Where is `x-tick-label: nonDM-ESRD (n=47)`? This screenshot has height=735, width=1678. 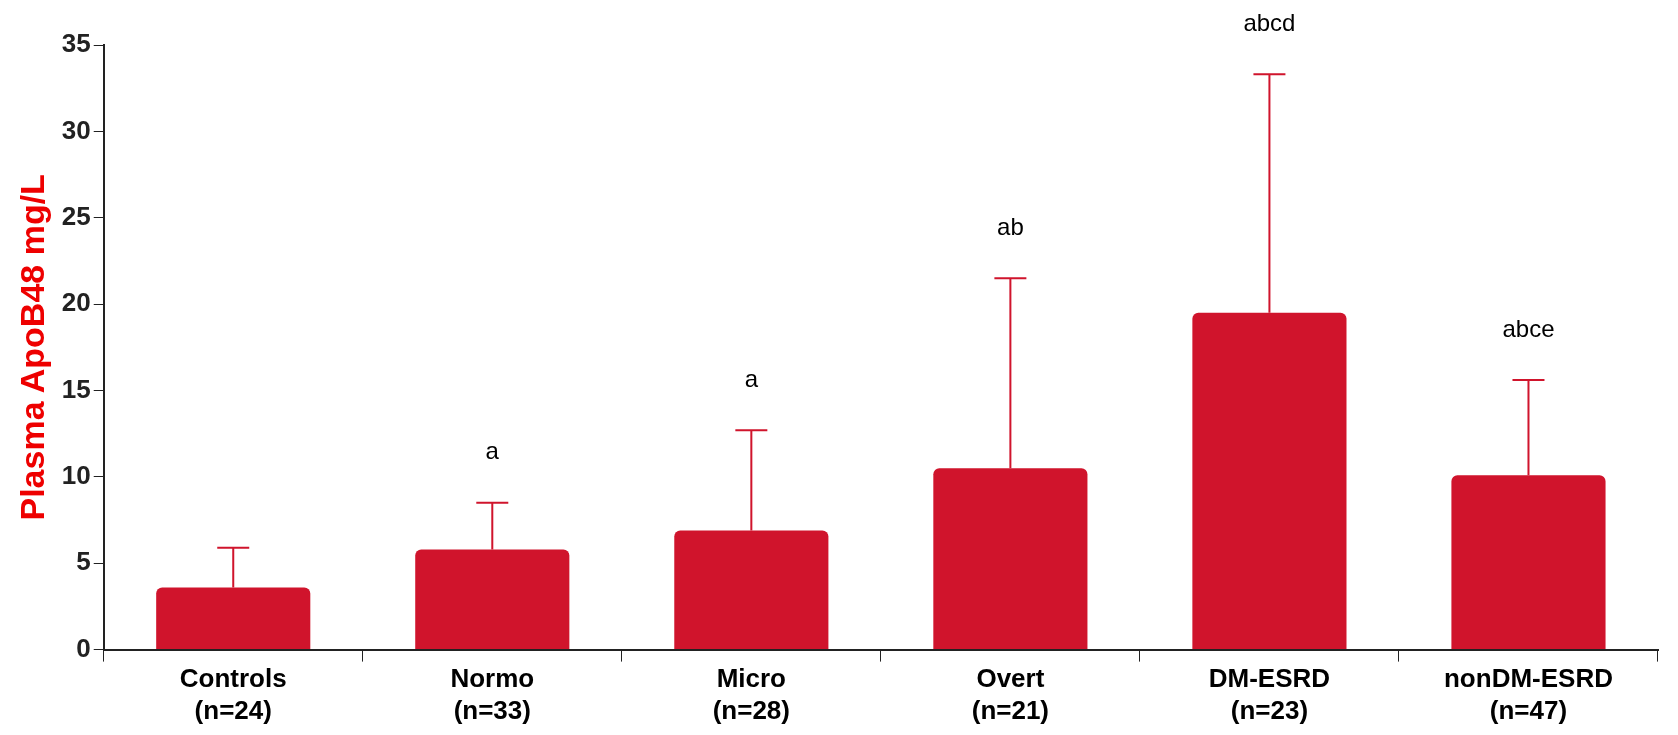 x-tick-label: nonDM-ESRD (n=47) is located at coordinates (1528, 694).